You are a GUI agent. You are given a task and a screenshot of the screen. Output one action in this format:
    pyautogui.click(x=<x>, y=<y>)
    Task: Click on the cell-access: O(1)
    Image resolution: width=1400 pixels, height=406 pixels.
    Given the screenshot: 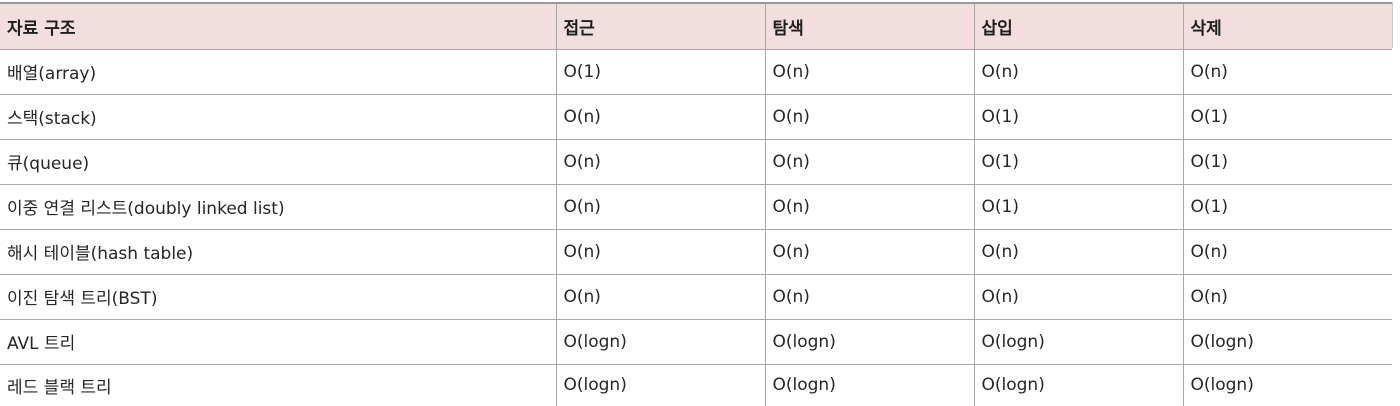 What is the action you would take?
    pyautogui.click(x=661, y=72)
    